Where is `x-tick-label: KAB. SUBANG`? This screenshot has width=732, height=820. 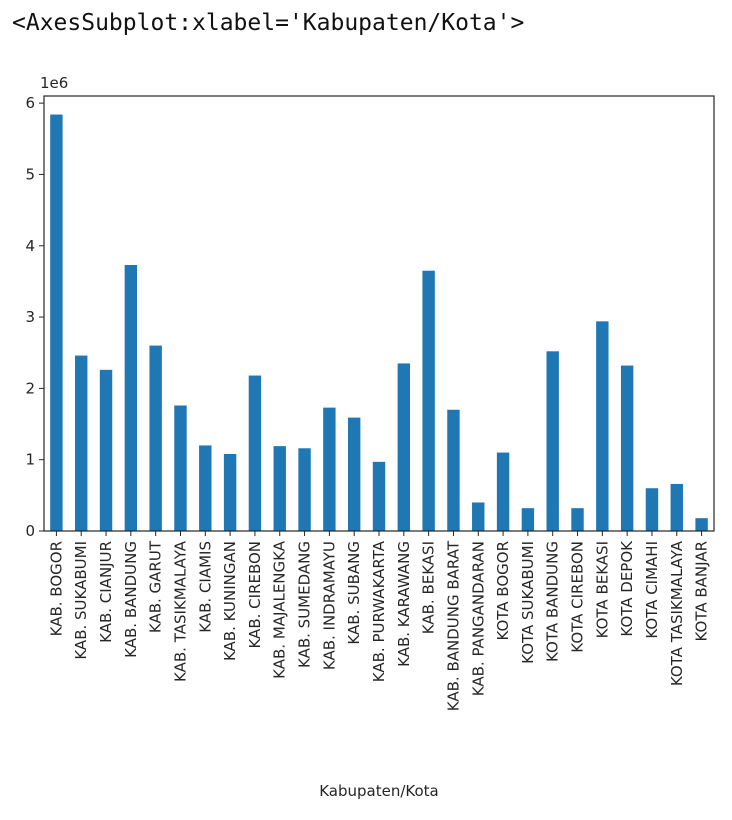 x-tick-label: KAB. SUBANG is located at coordinates (354, 593).